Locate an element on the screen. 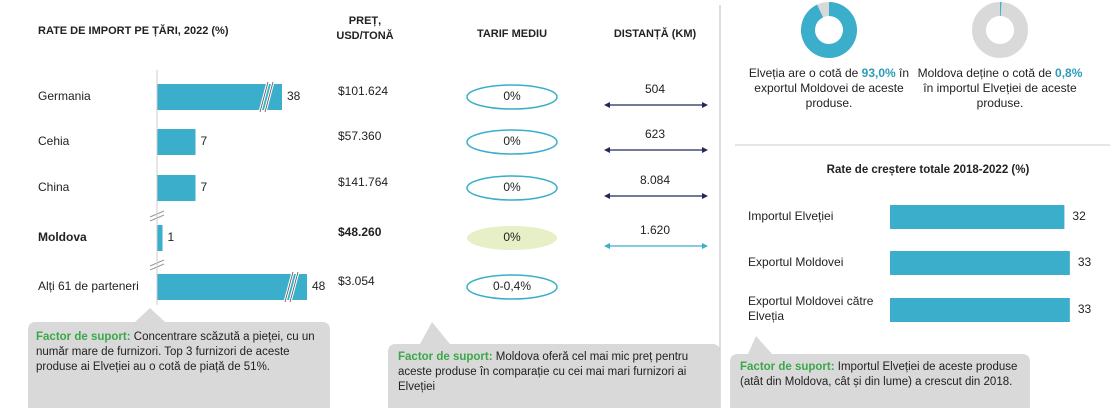  text-span: Moldova deține o cotă de is located at coordinates (984, 73).